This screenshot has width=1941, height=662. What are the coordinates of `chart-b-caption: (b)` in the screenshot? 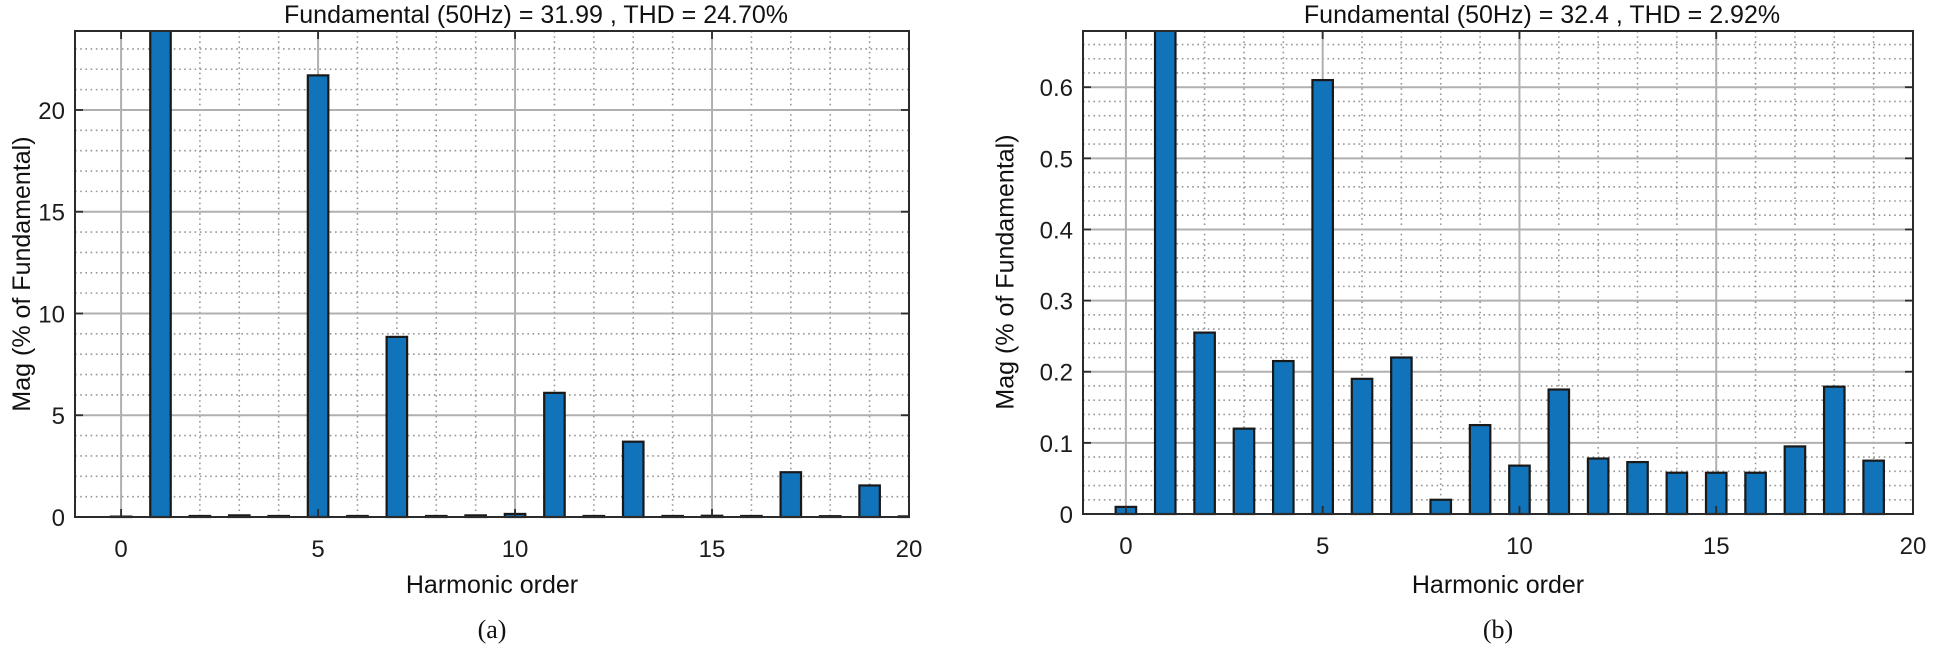 It's located at (1498, 629).